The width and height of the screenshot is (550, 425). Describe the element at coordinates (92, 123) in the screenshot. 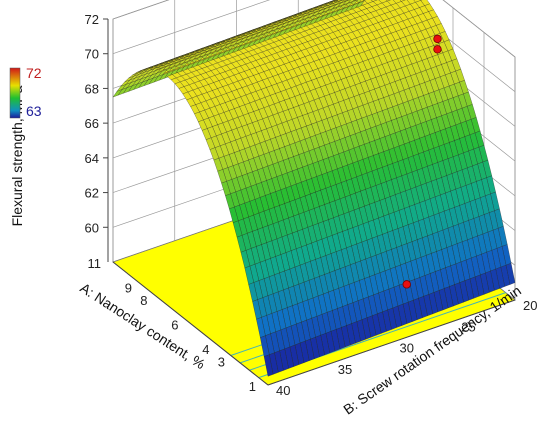

I see `z-tick-label: 66` at that location.